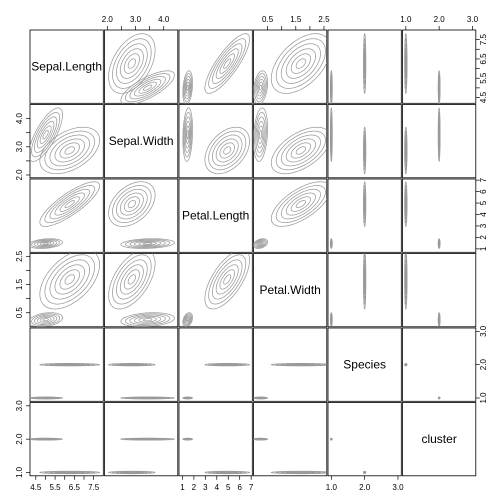 The width and height of the screenshot is (504, 504). Describe the element at coordinates (19, 313) in the screenshot. I see `y-tick-label-petal-width: 0.5` at that location.